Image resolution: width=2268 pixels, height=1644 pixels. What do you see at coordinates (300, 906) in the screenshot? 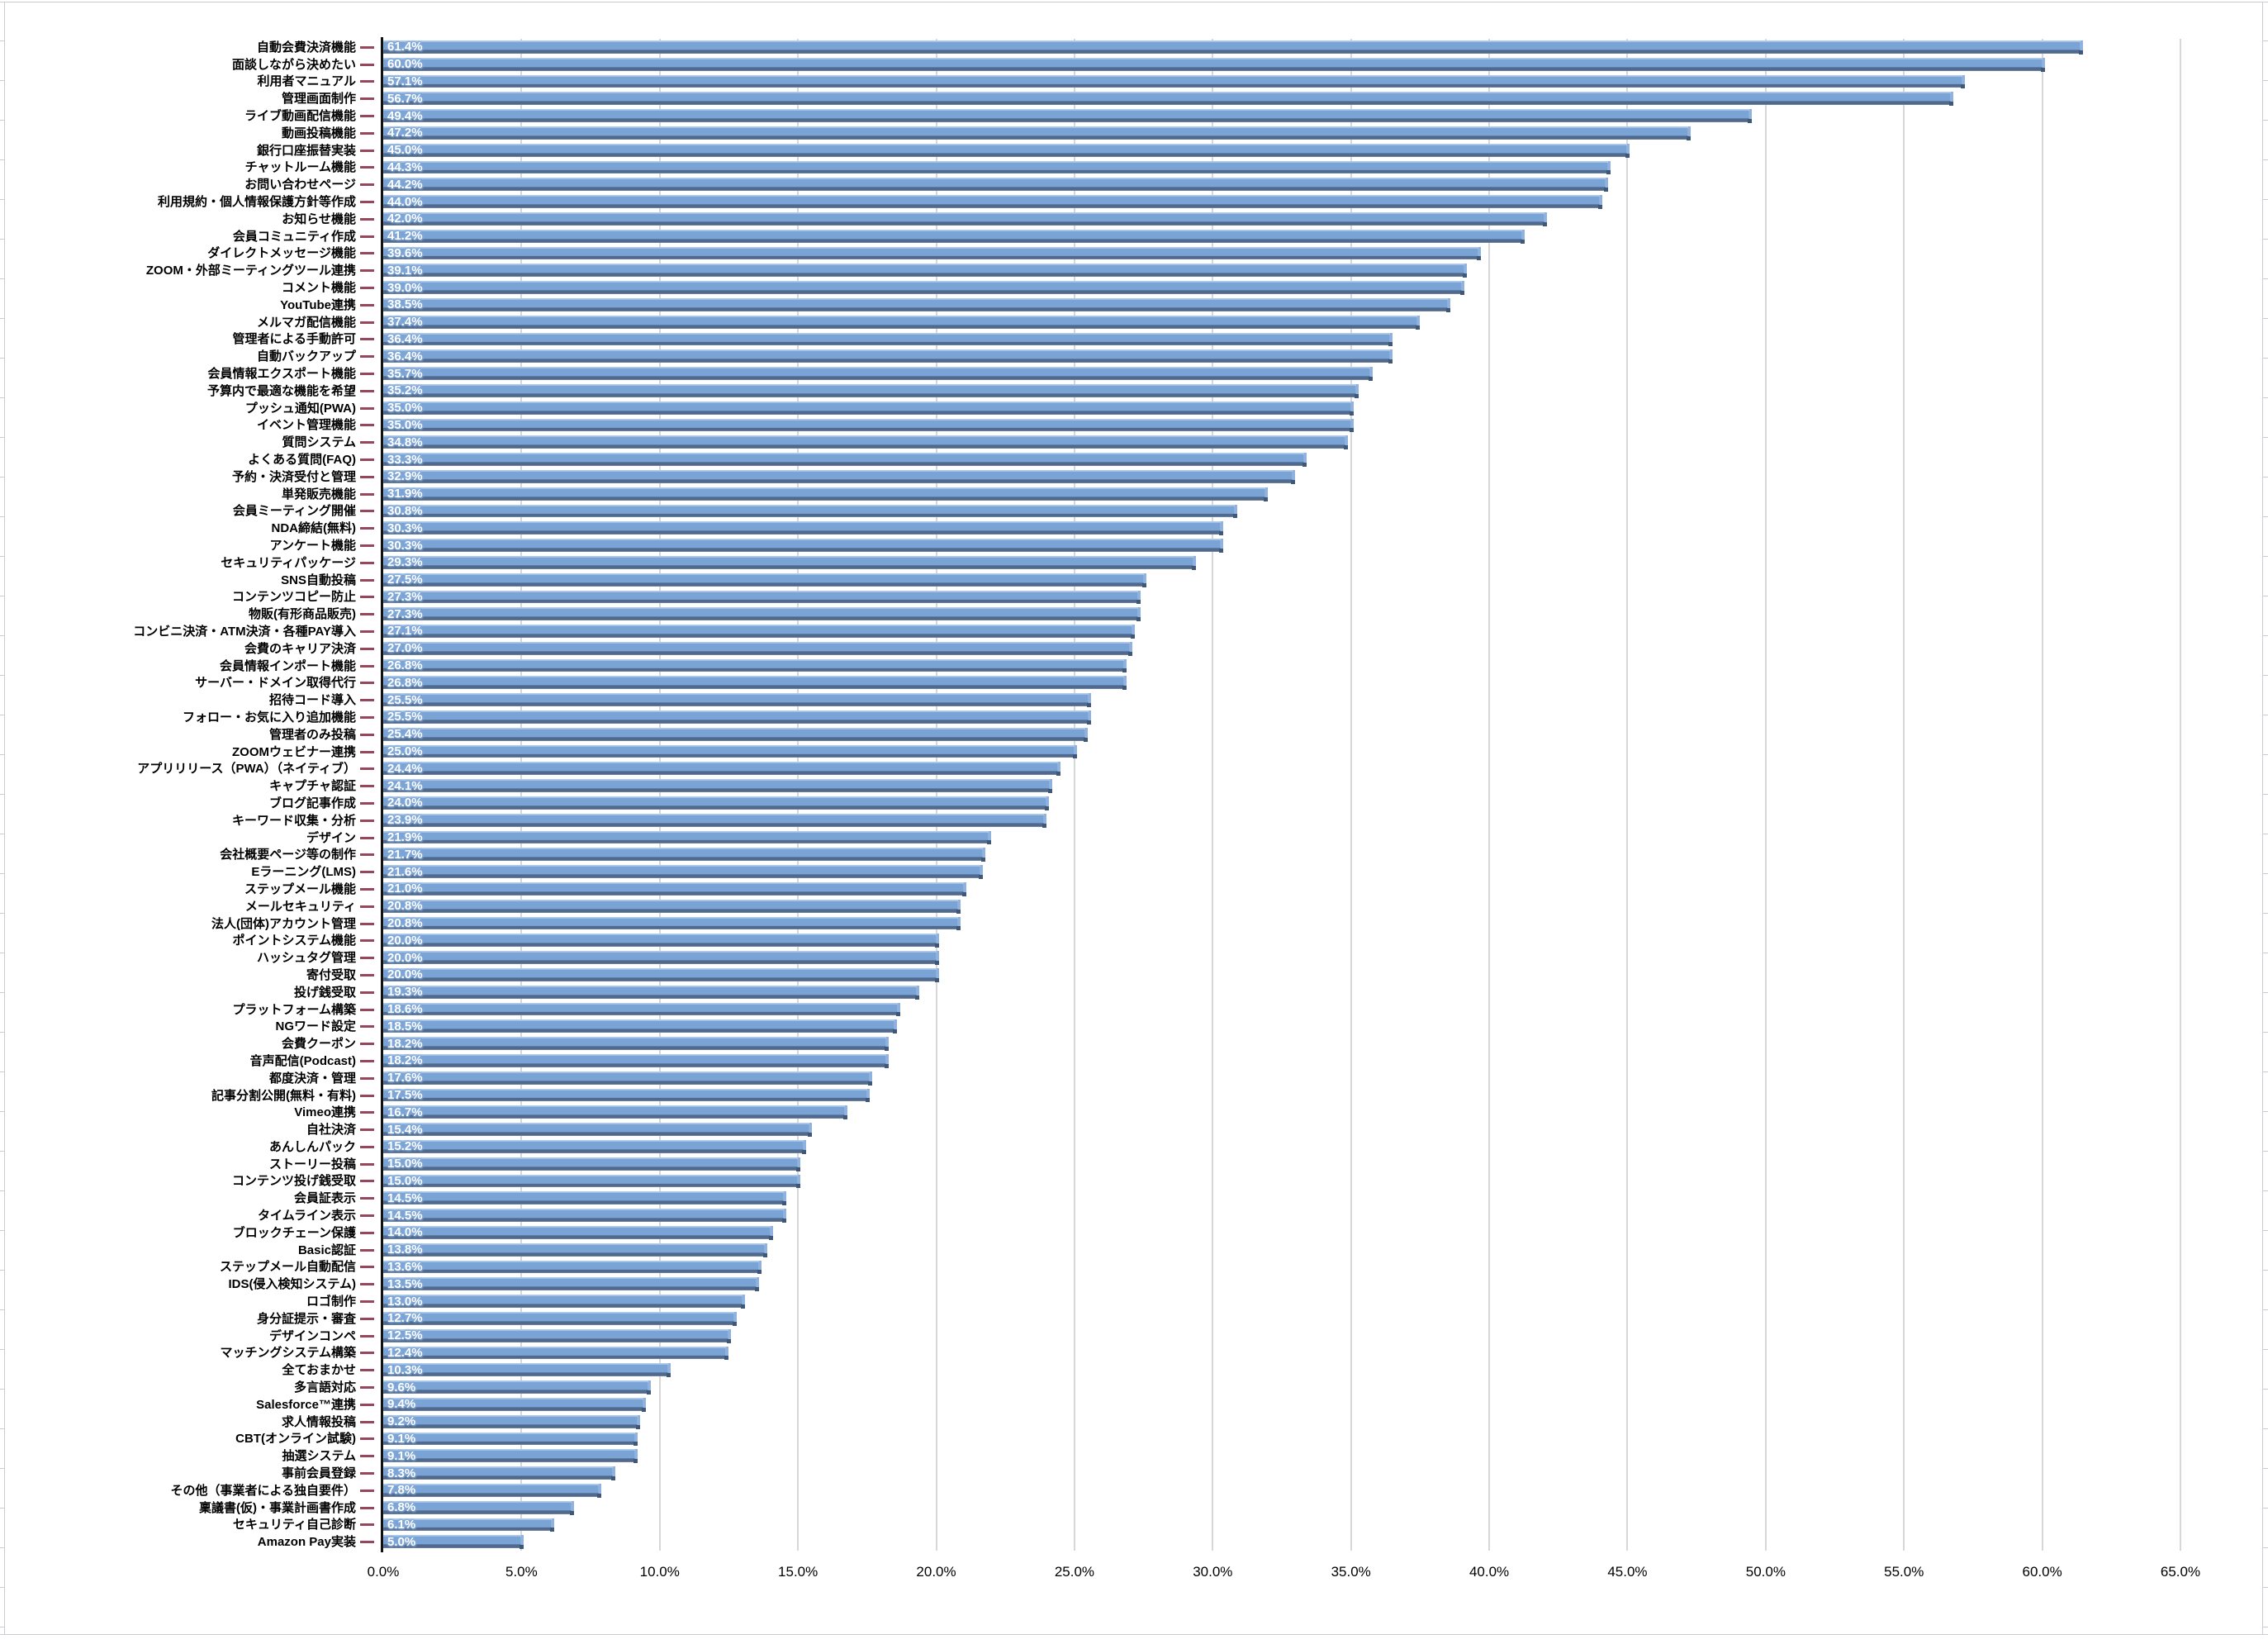
I see `category-label: メールセキュリティ` at bounding box center [300, 906].